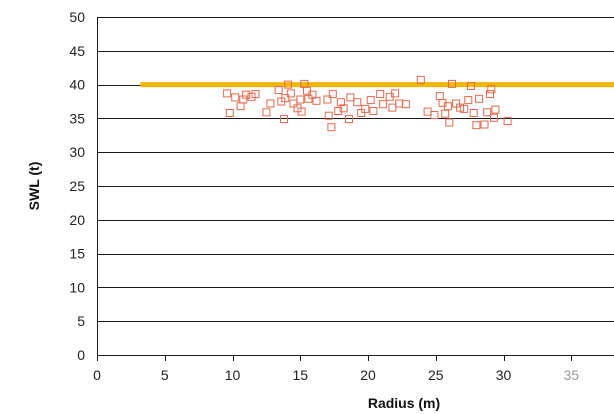  I want to click on y-tick-label-5: 5, so click(81, 321).